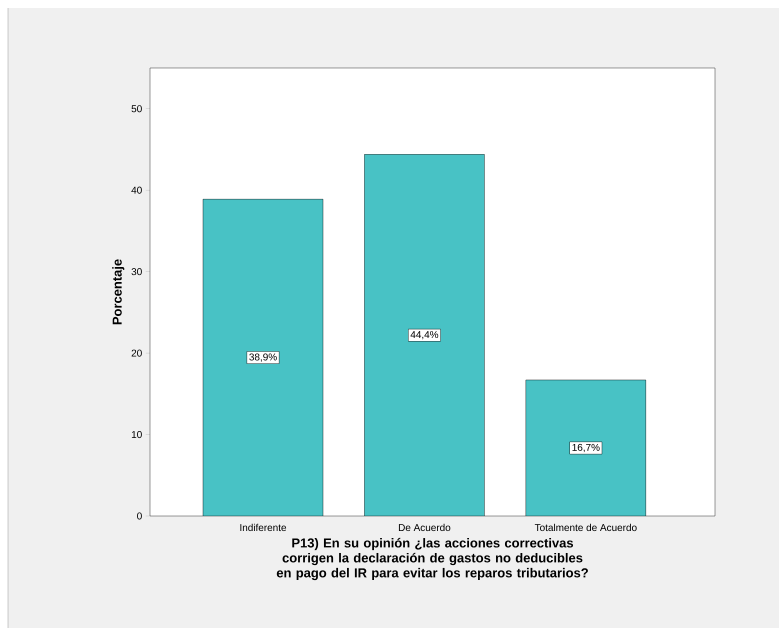 The width and height of the screenshot is (779, 630). I want to click on x-tick-label: Indiferente, so click(263, 528).